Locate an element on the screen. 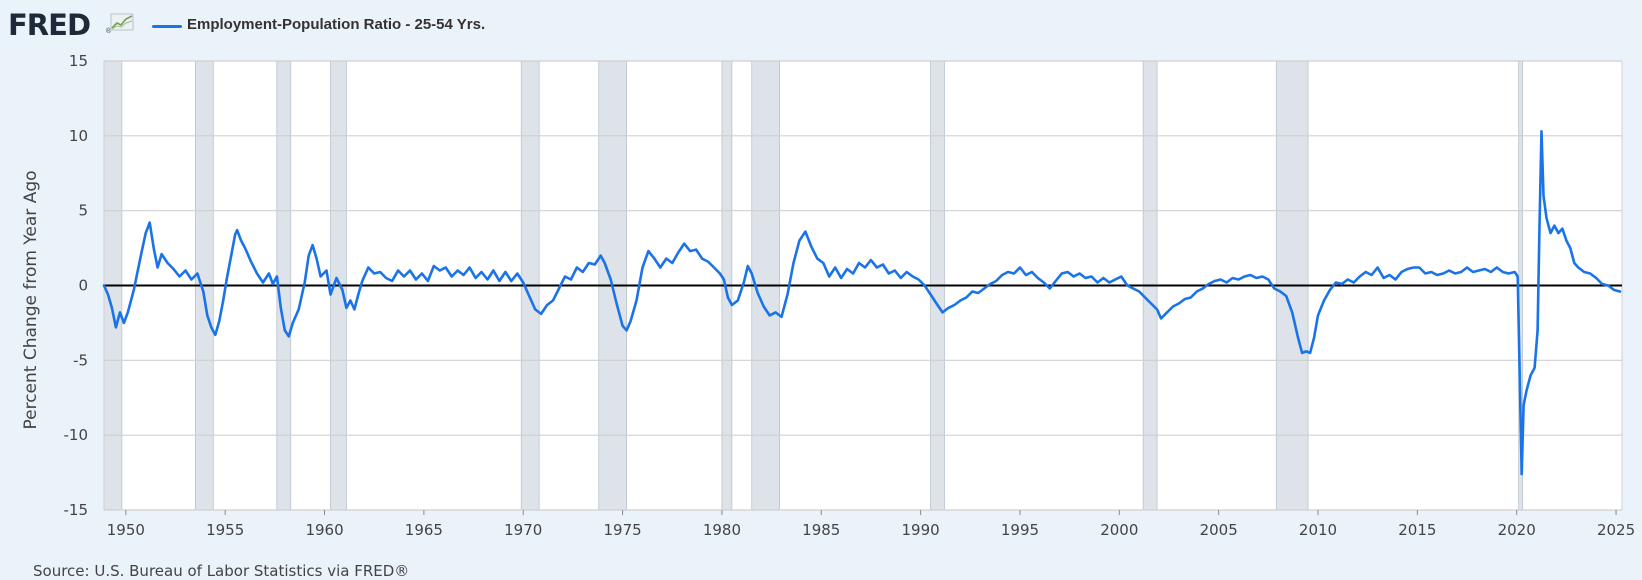  x-tick-label: 2020 is located at coordinates (1517, 530).